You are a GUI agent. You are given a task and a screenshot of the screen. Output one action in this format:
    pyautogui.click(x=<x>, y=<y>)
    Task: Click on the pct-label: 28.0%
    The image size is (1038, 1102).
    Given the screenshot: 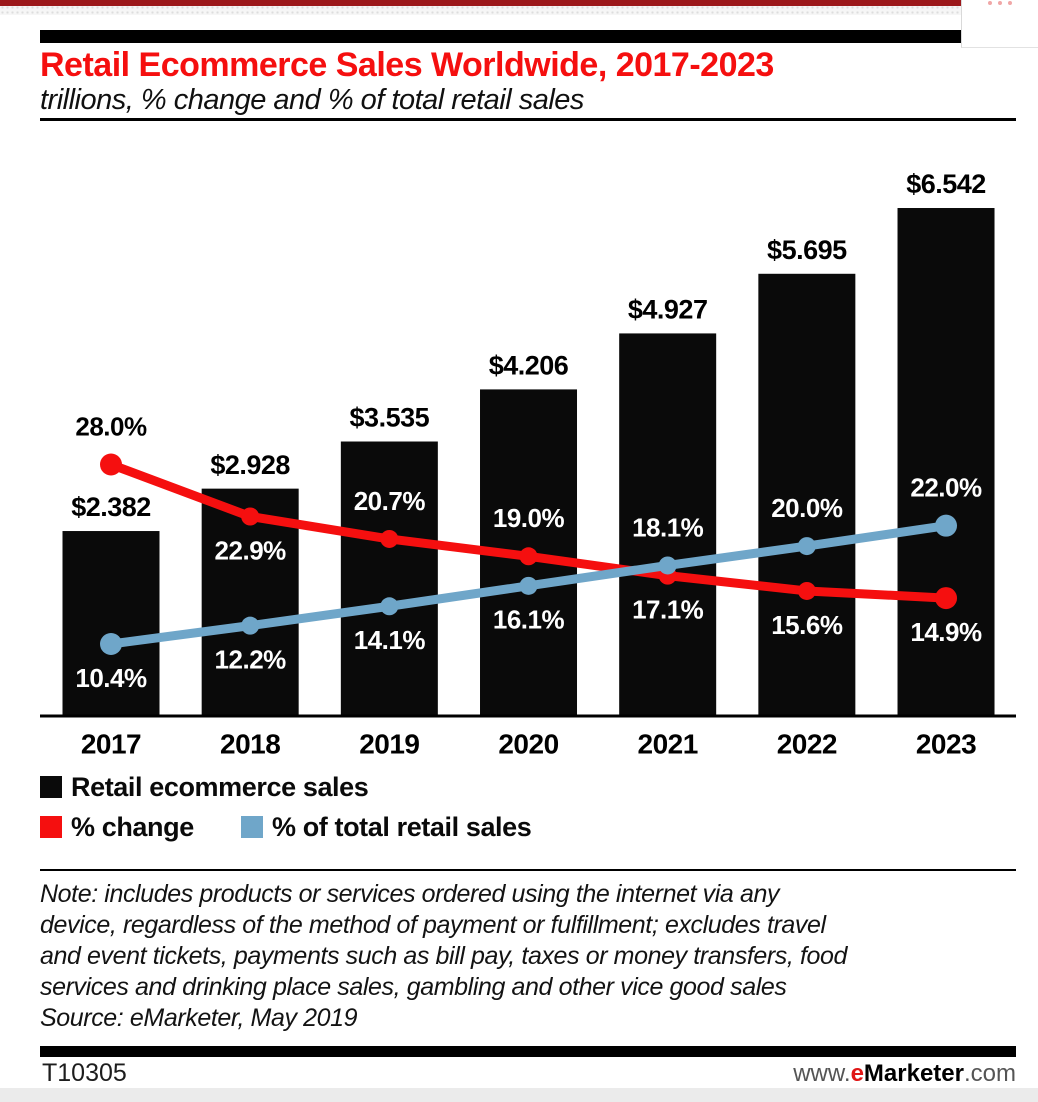 What is the action you would take?
    pyautogui.click(x=111, y=426)
    